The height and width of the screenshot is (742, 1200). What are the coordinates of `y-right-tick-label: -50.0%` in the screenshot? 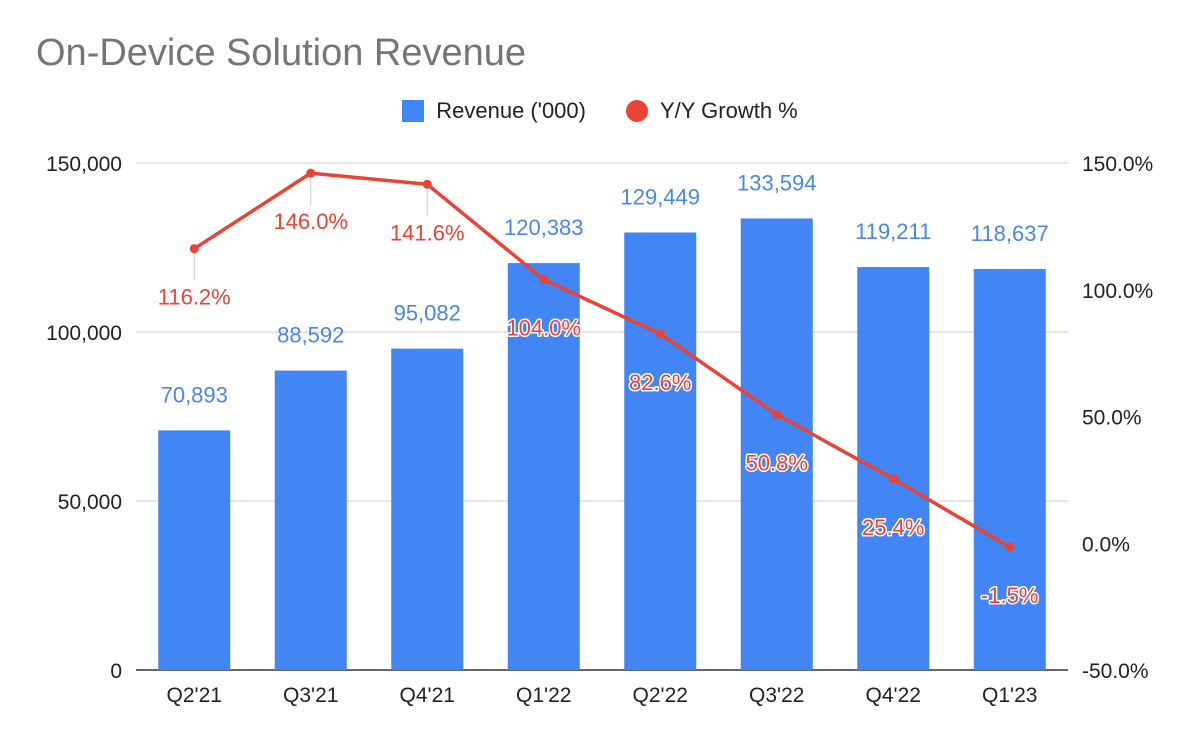 It's located at (1115, 671).